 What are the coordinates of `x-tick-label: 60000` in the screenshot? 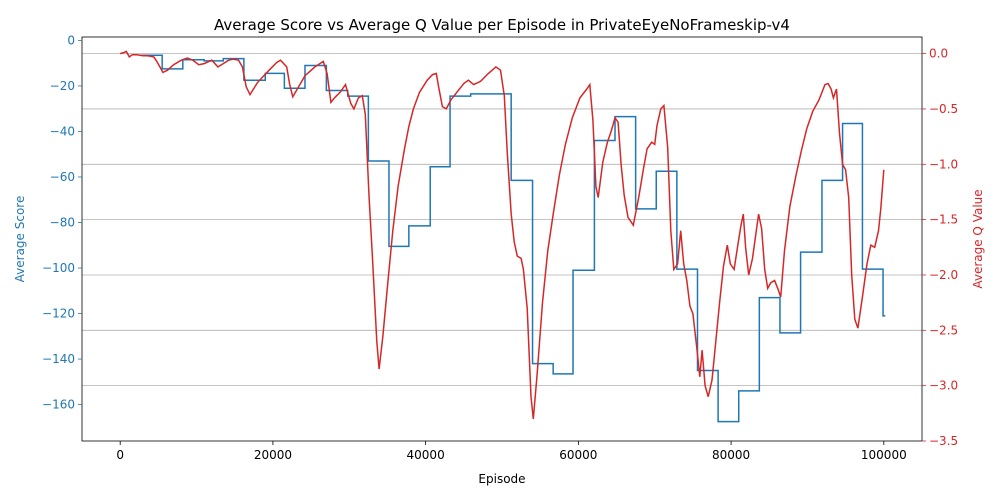 It's located at (578, 455).